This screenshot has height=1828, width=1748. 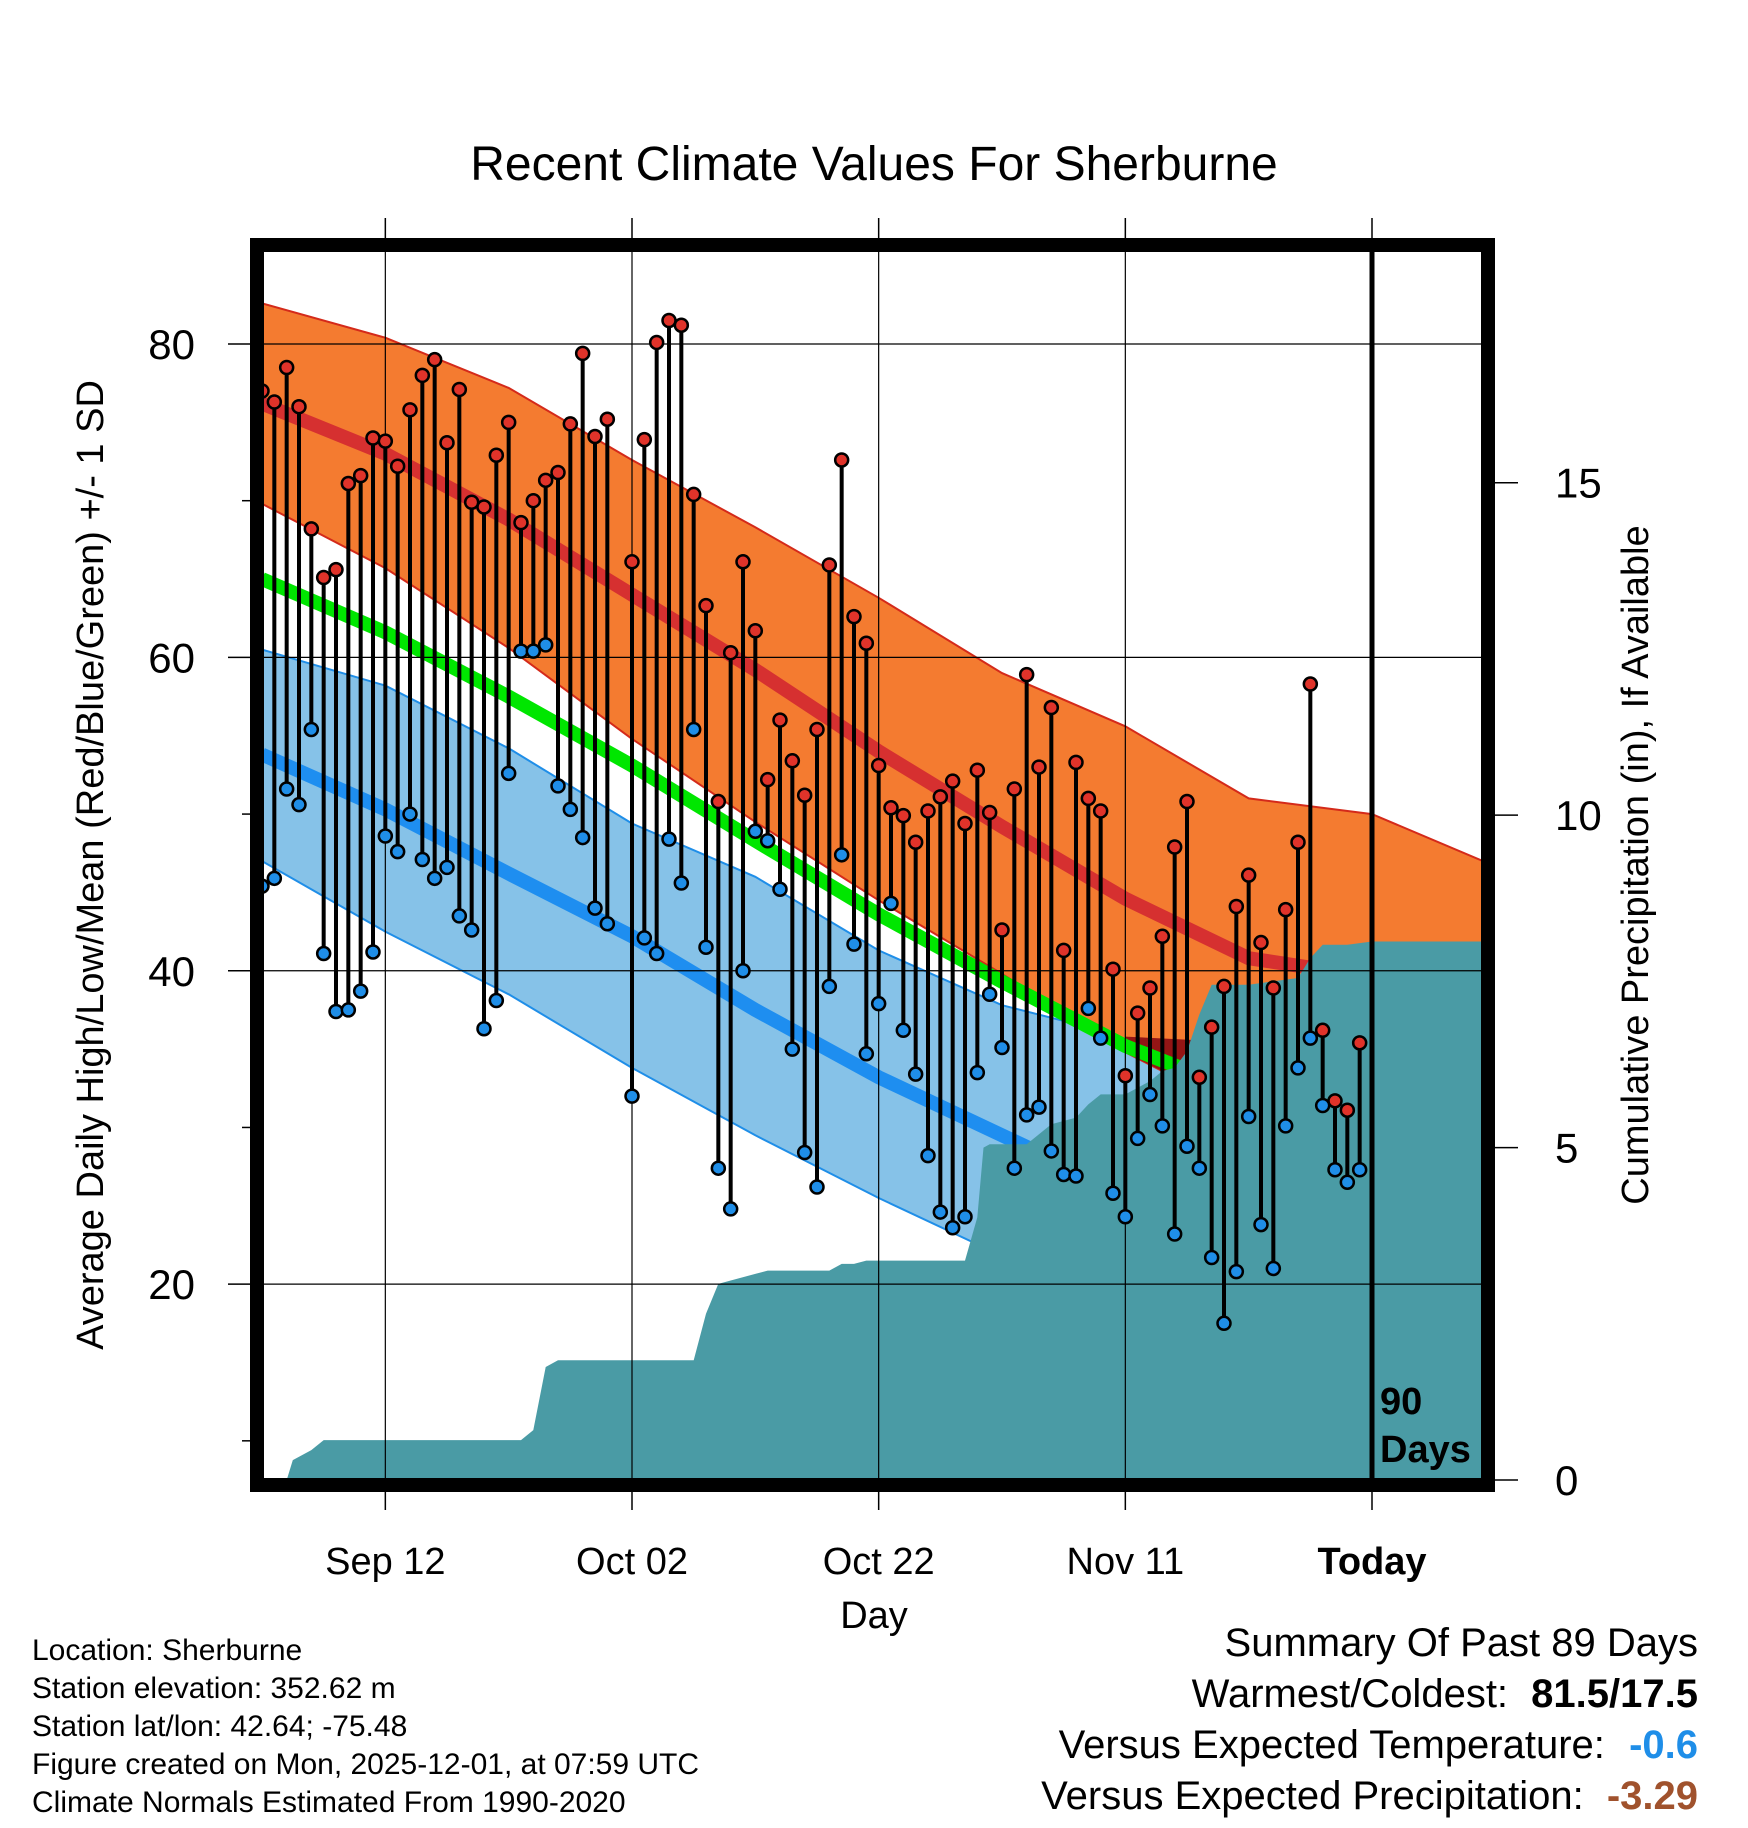 I want to click on temp-anomaly-label: Versus Expected Temperature:, so click(x=1331, y=1745).